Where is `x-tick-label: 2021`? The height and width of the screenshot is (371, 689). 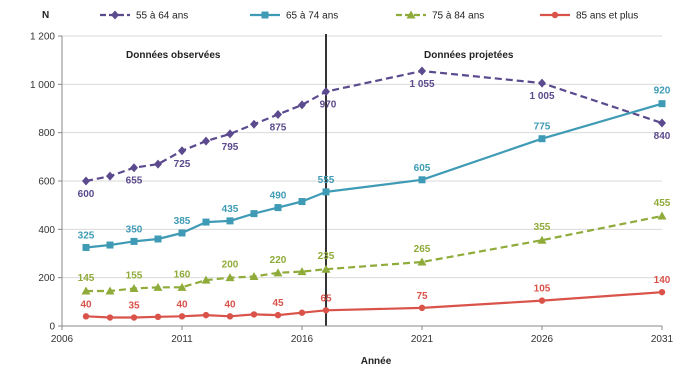
x-tick-label: 2021 is located at coordinates (422, 339).